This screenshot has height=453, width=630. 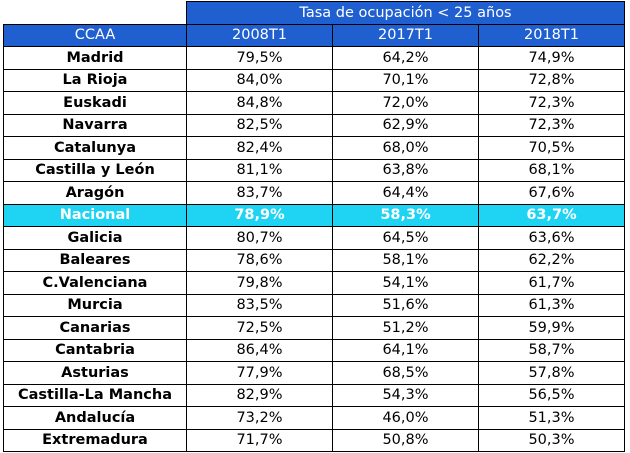 I want to click on region-cell: Asturias, so click(x=95, y=373).